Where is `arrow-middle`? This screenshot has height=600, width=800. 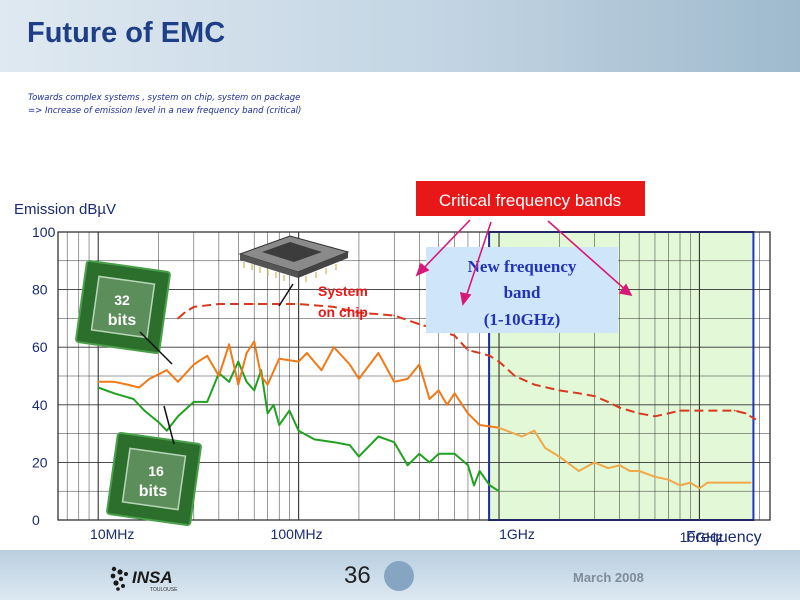
arrow-middle is located at coordinates (478, 261).